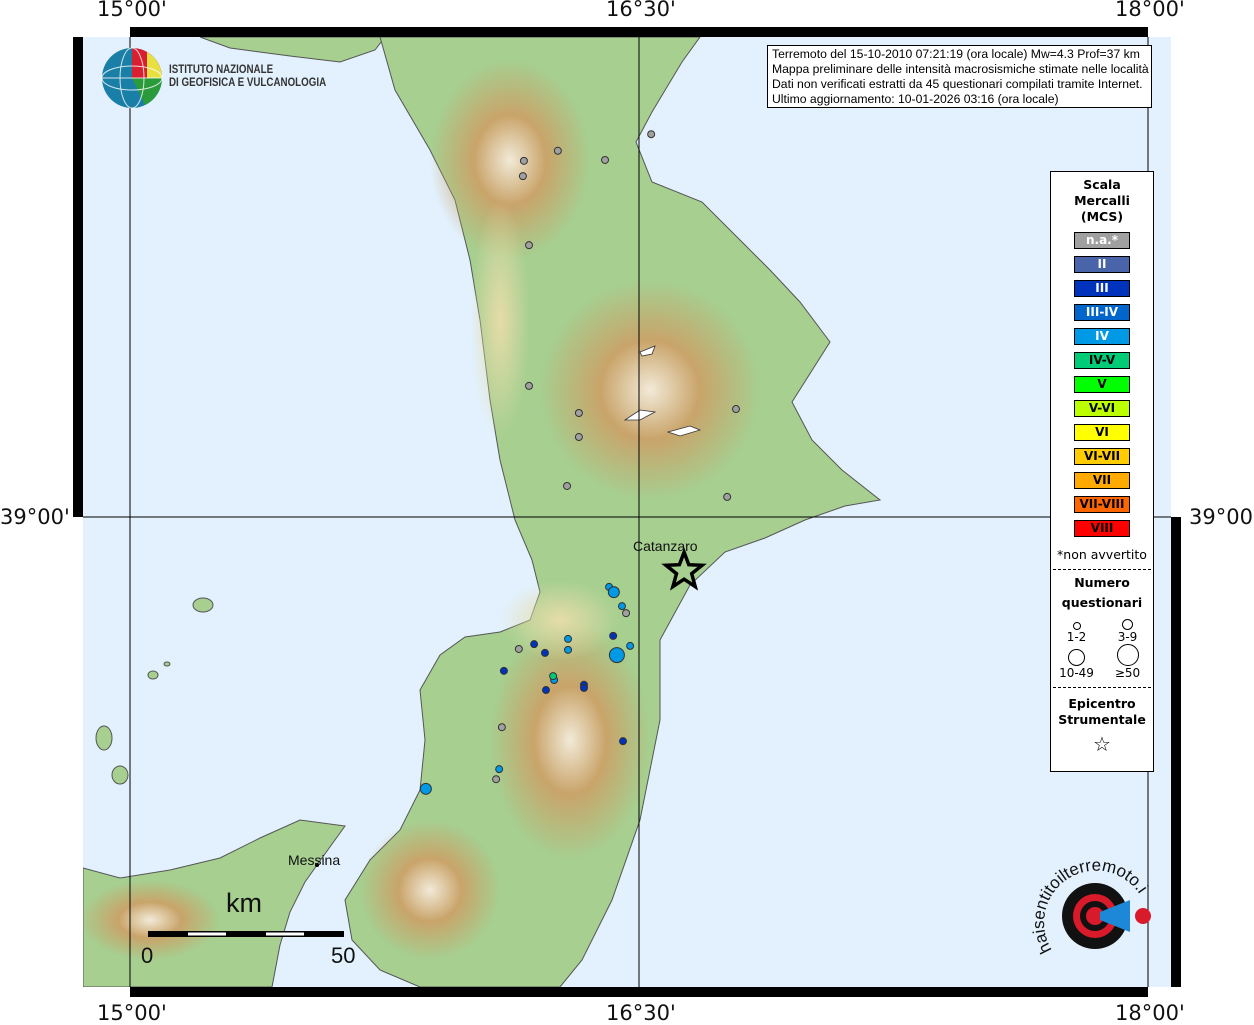  I want to click on size-label: 10-49, so click(1076, 673).